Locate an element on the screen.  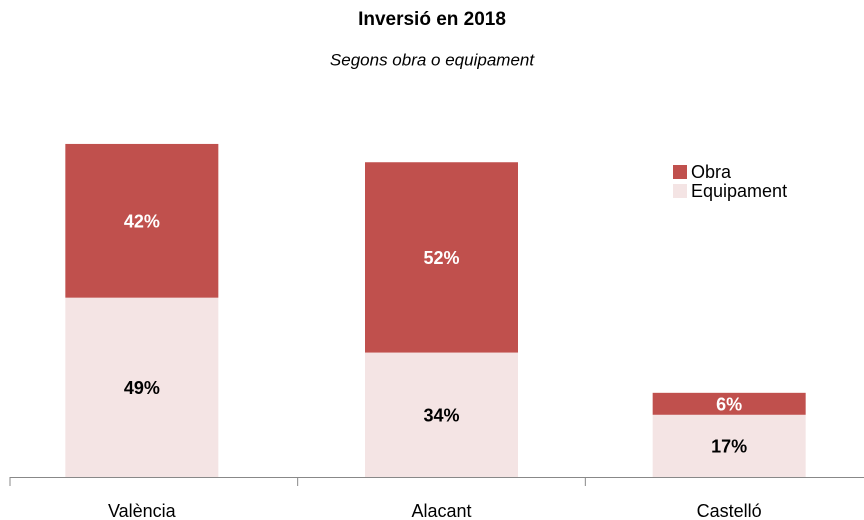
x-tick-label: València is located at coordinates (142, 510).